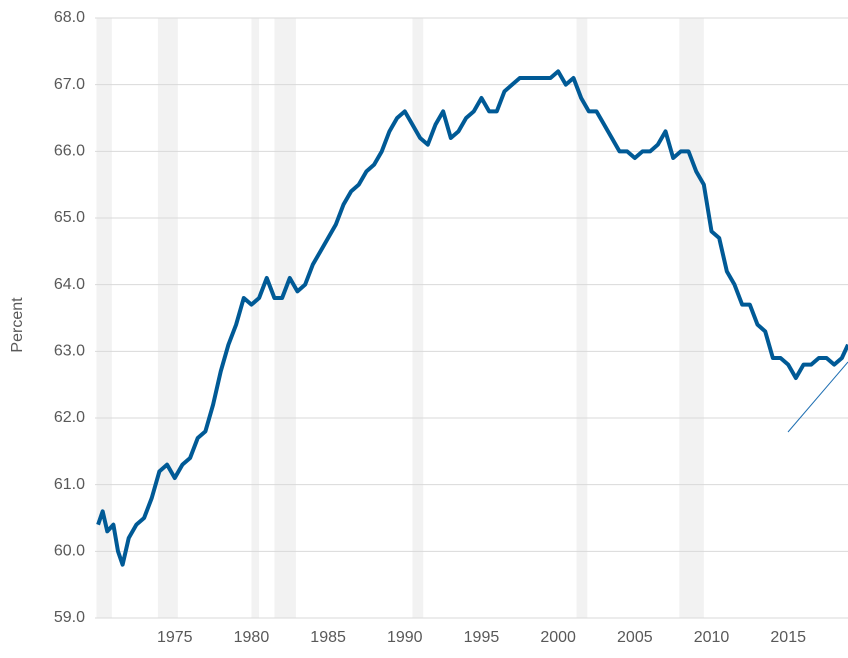 The image size is (848, 658). I want to click on y-tick-label: 59.0, so click(69, 617).